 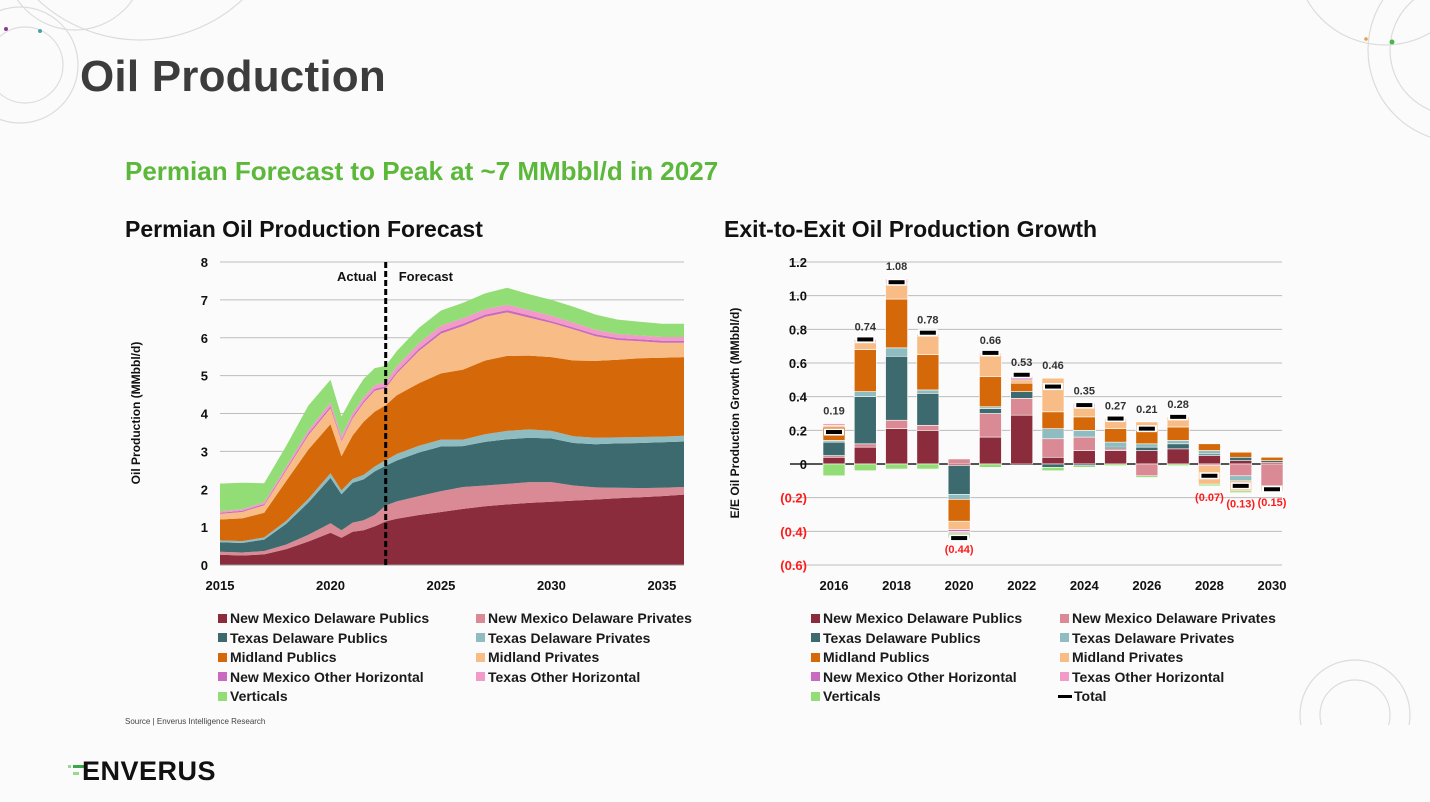 What do you see at coordinates (916, 618) in the screenshot?
I see `legend-item-new-mexico-delaware-publics: New Mexico Delaware Publics` at bounding box center [916, 618].